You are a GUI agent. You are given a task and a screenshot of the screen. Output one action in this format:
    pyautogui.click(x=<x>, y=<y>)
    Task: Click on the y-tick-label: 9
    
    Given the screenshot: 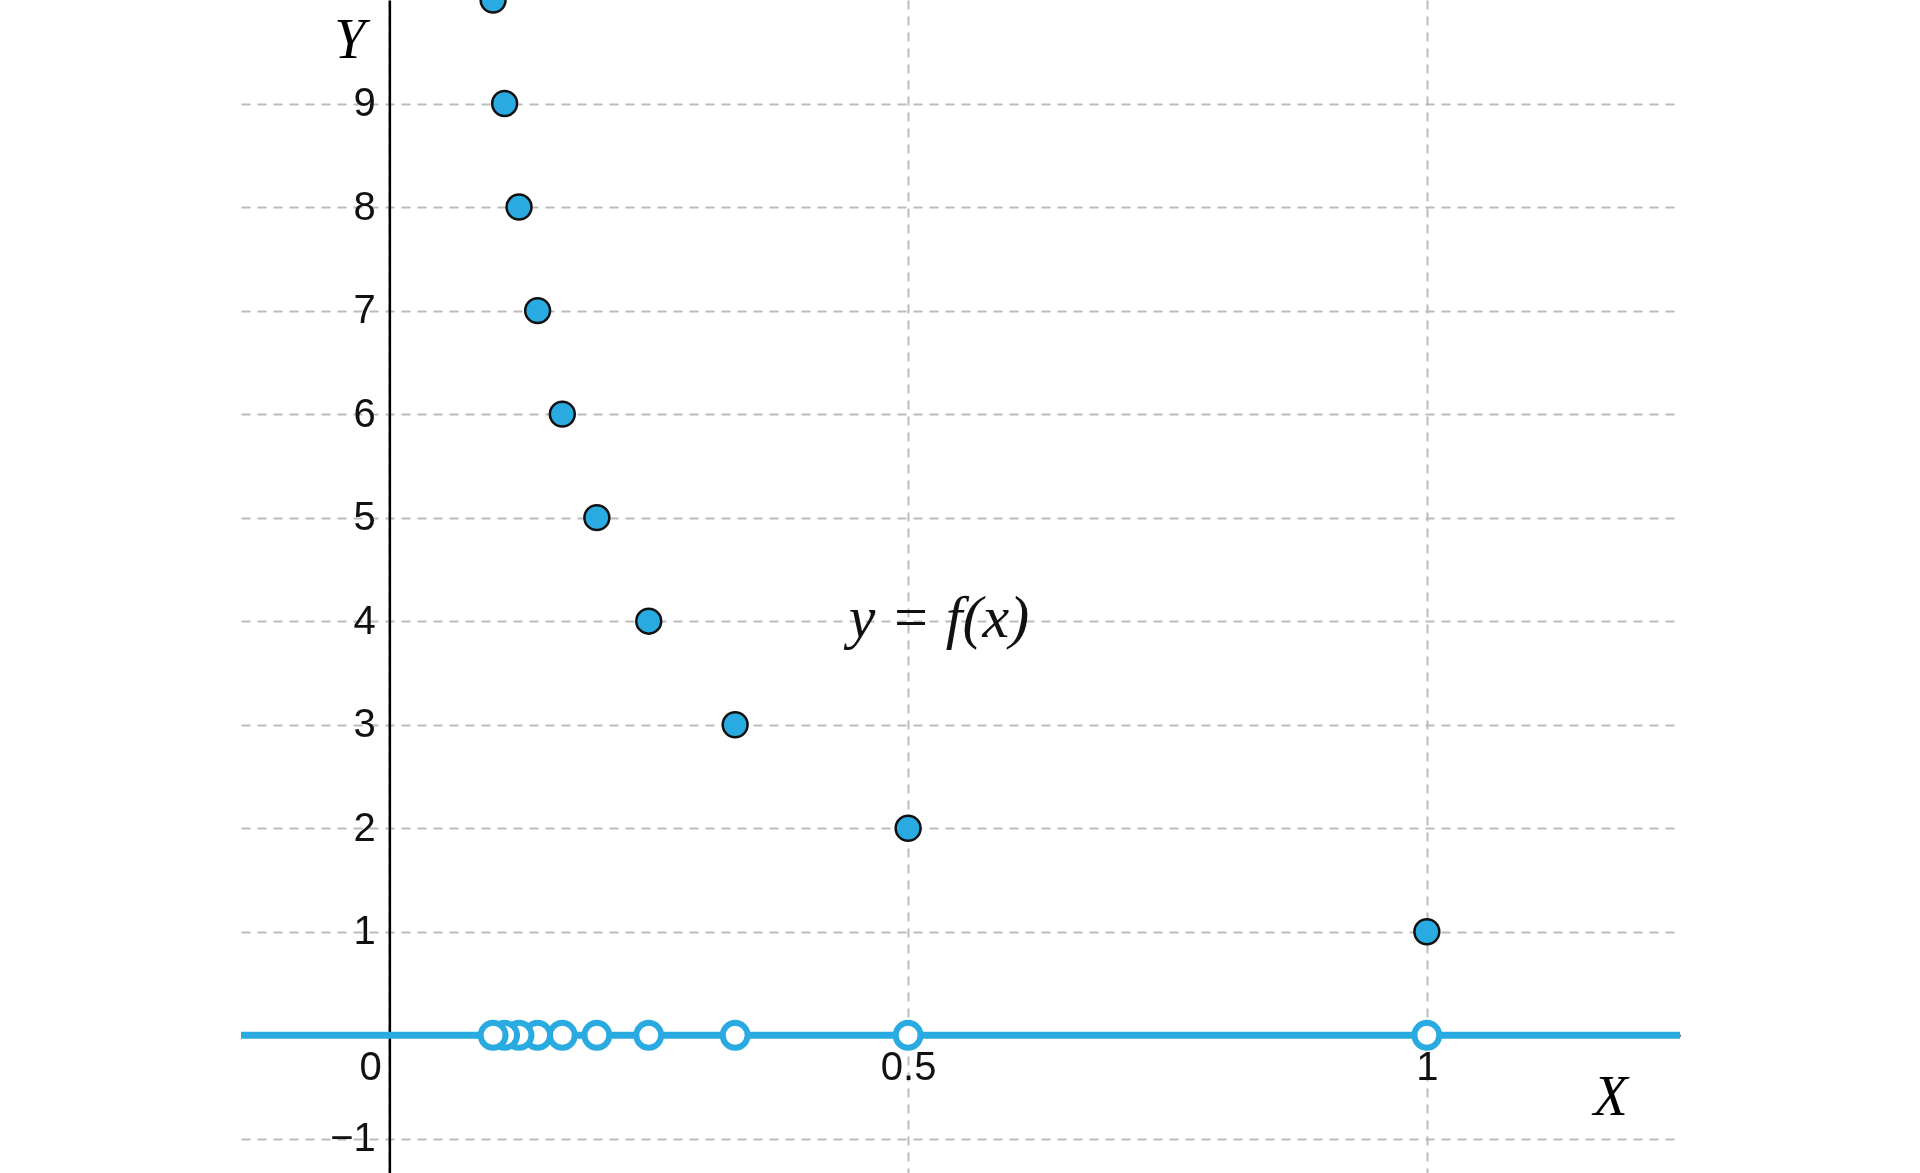 What is the action you would take?
    pyautogui.click(x=364, y=102)
    